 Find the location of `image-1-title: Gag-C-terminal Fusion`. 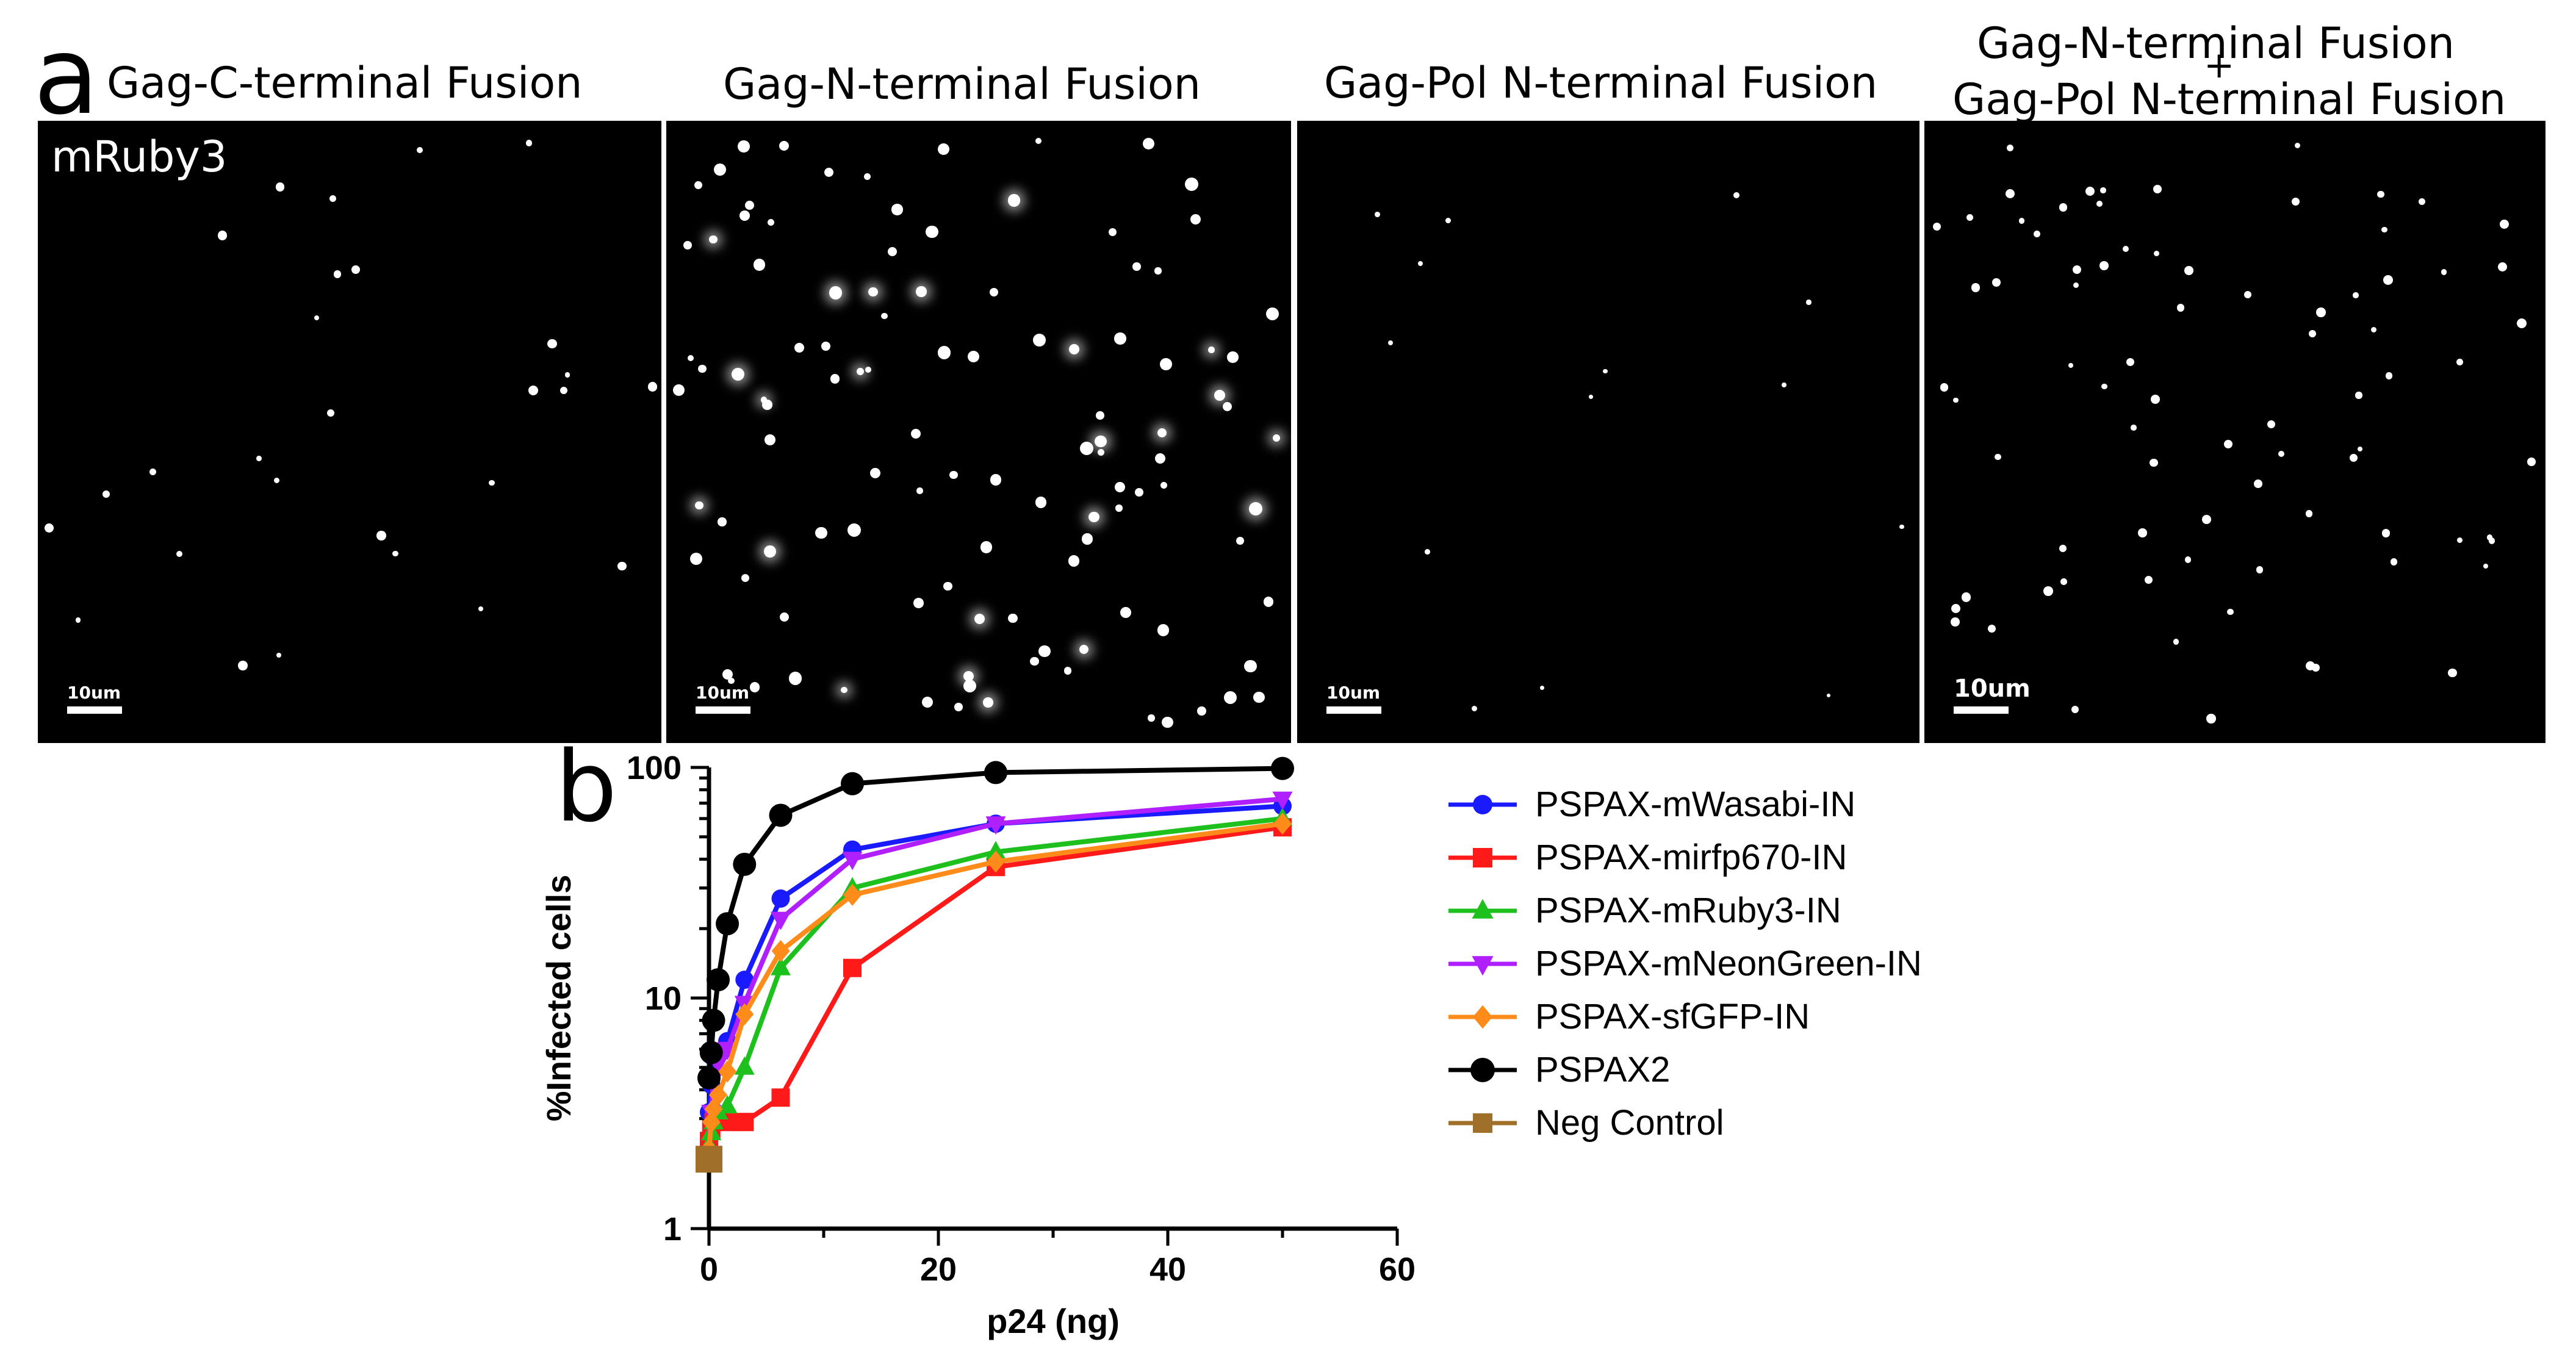

image-1-title: Gag-C-terminal Fusion is located at coordinates (345, 83).